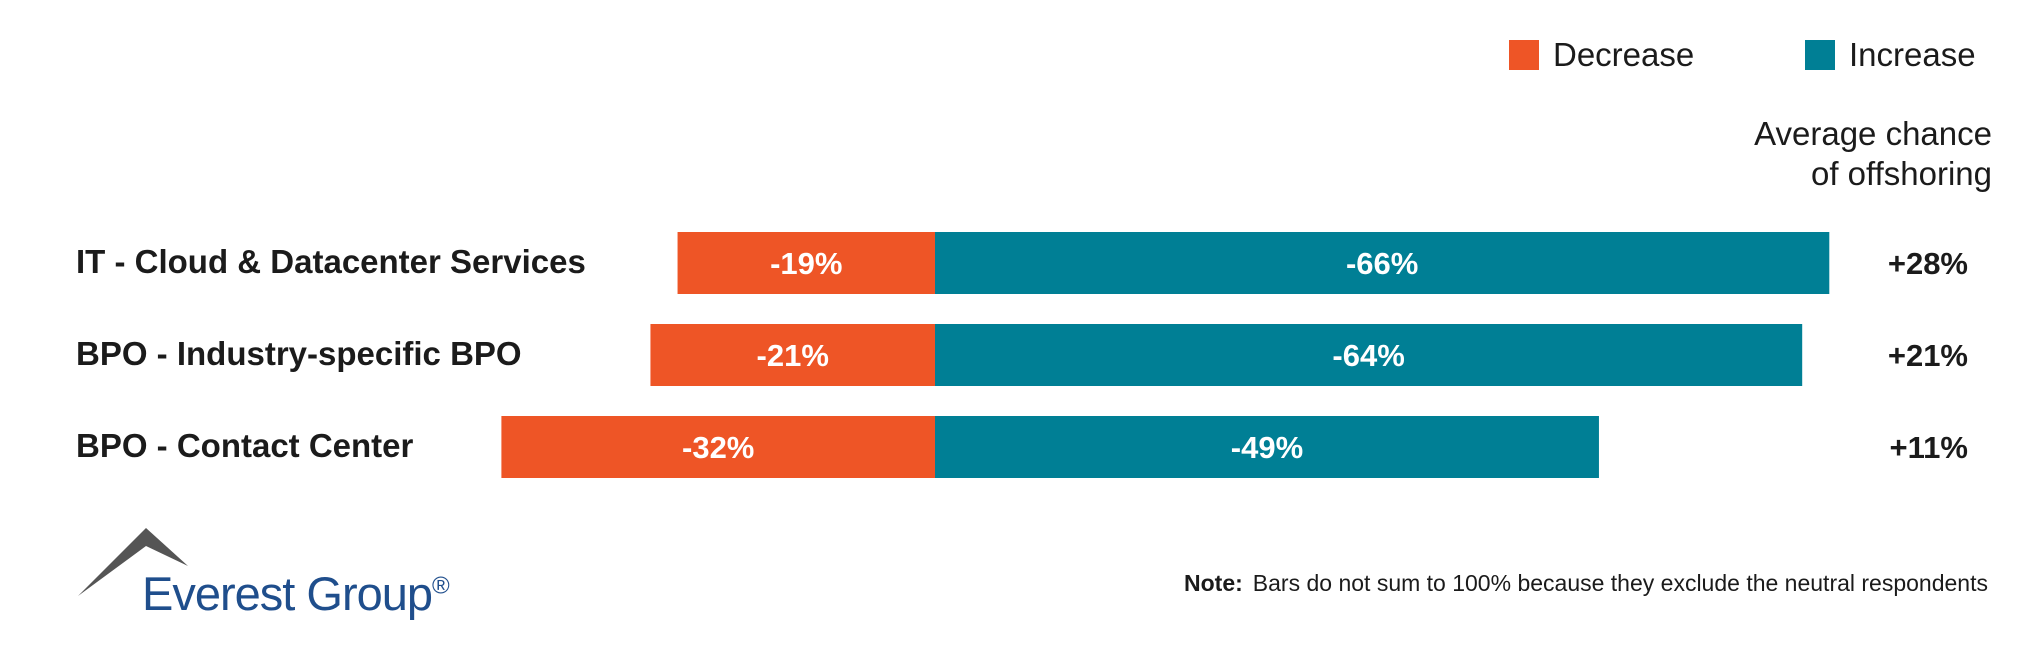 The image size is (2042, 670). What do you see at coordinates (299, 353) in the screenshot?
I see `category-label-1: BPO - Industry-specific BPO` at bounding box center [299, 353].